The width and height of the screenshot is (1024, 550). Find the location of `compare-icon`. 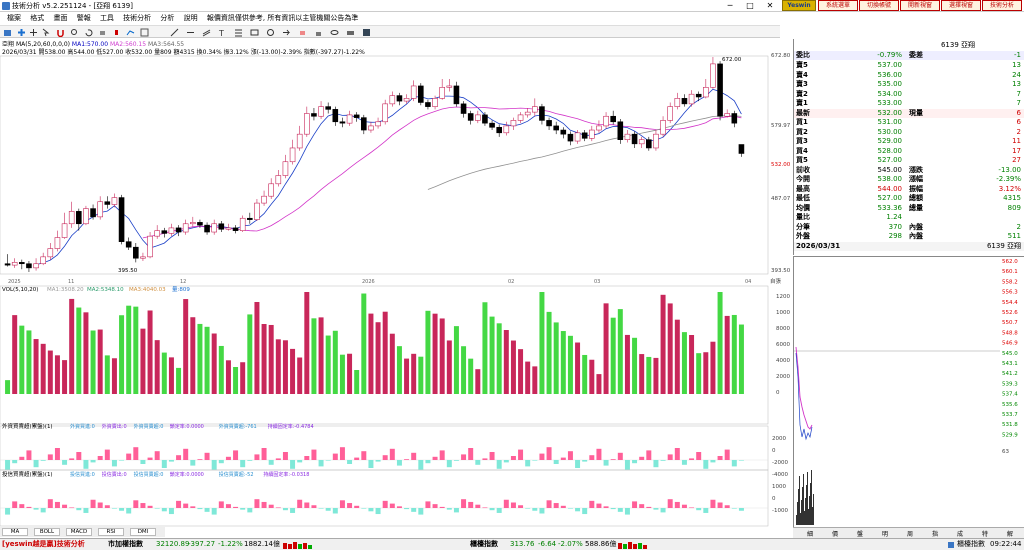

compare-icon is located at coordinates (130, 32).